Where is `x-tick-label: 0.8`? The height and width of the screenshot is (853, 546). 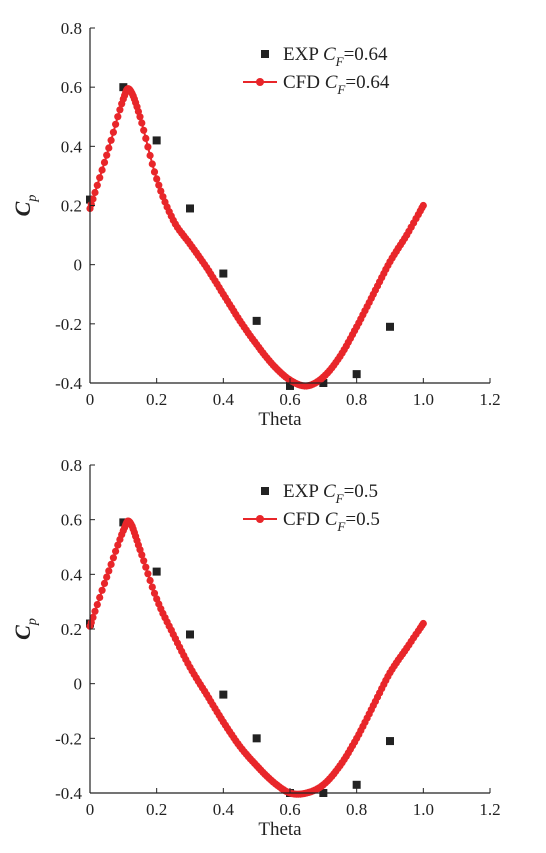
x-tick-label: 0.8 is located at coordinates (356, 399).